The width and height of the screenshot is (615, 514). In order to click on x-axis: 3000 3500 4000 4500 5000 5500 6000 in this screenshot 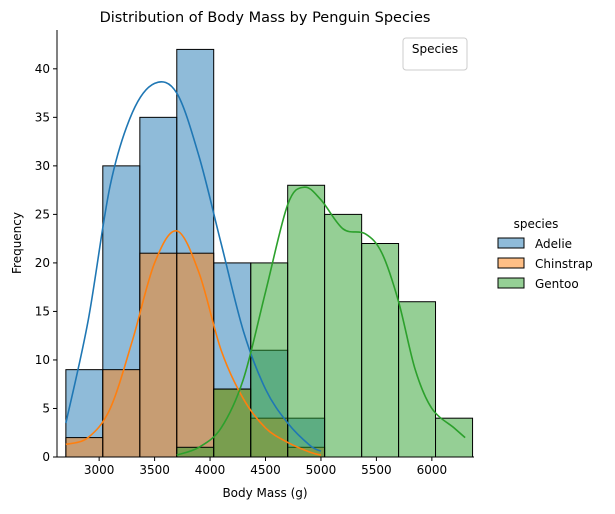, I will do `click(265, 466)`.